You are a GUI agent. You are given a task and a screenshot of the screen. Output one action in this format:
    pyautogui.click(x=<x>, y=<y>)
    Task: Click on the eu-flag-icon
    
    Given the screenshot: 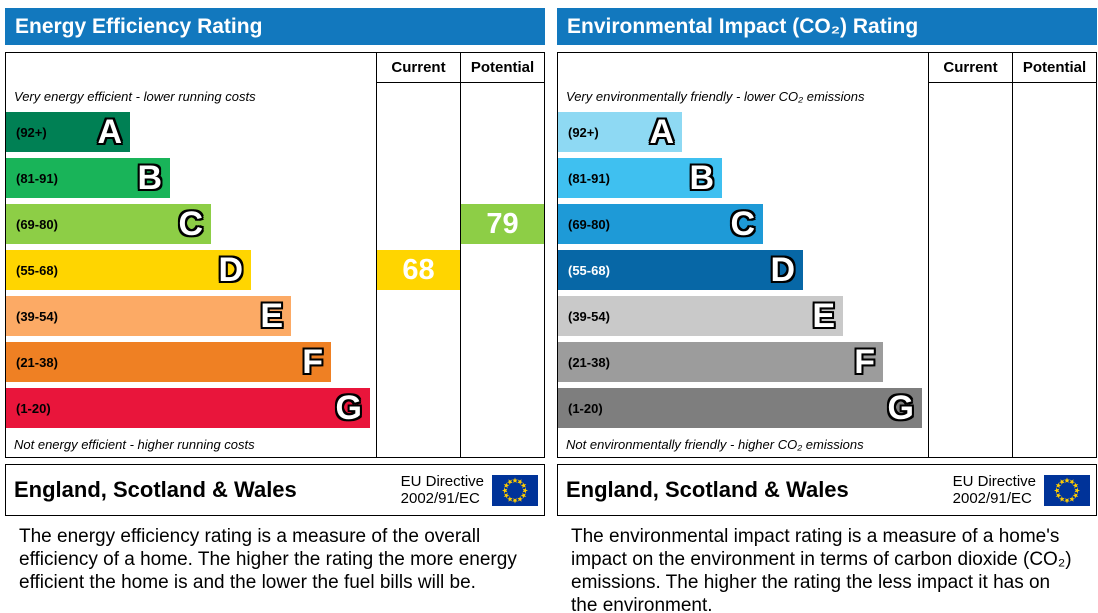 What is the action you would take?
    pyautogui.click(x=515, y=490)
    